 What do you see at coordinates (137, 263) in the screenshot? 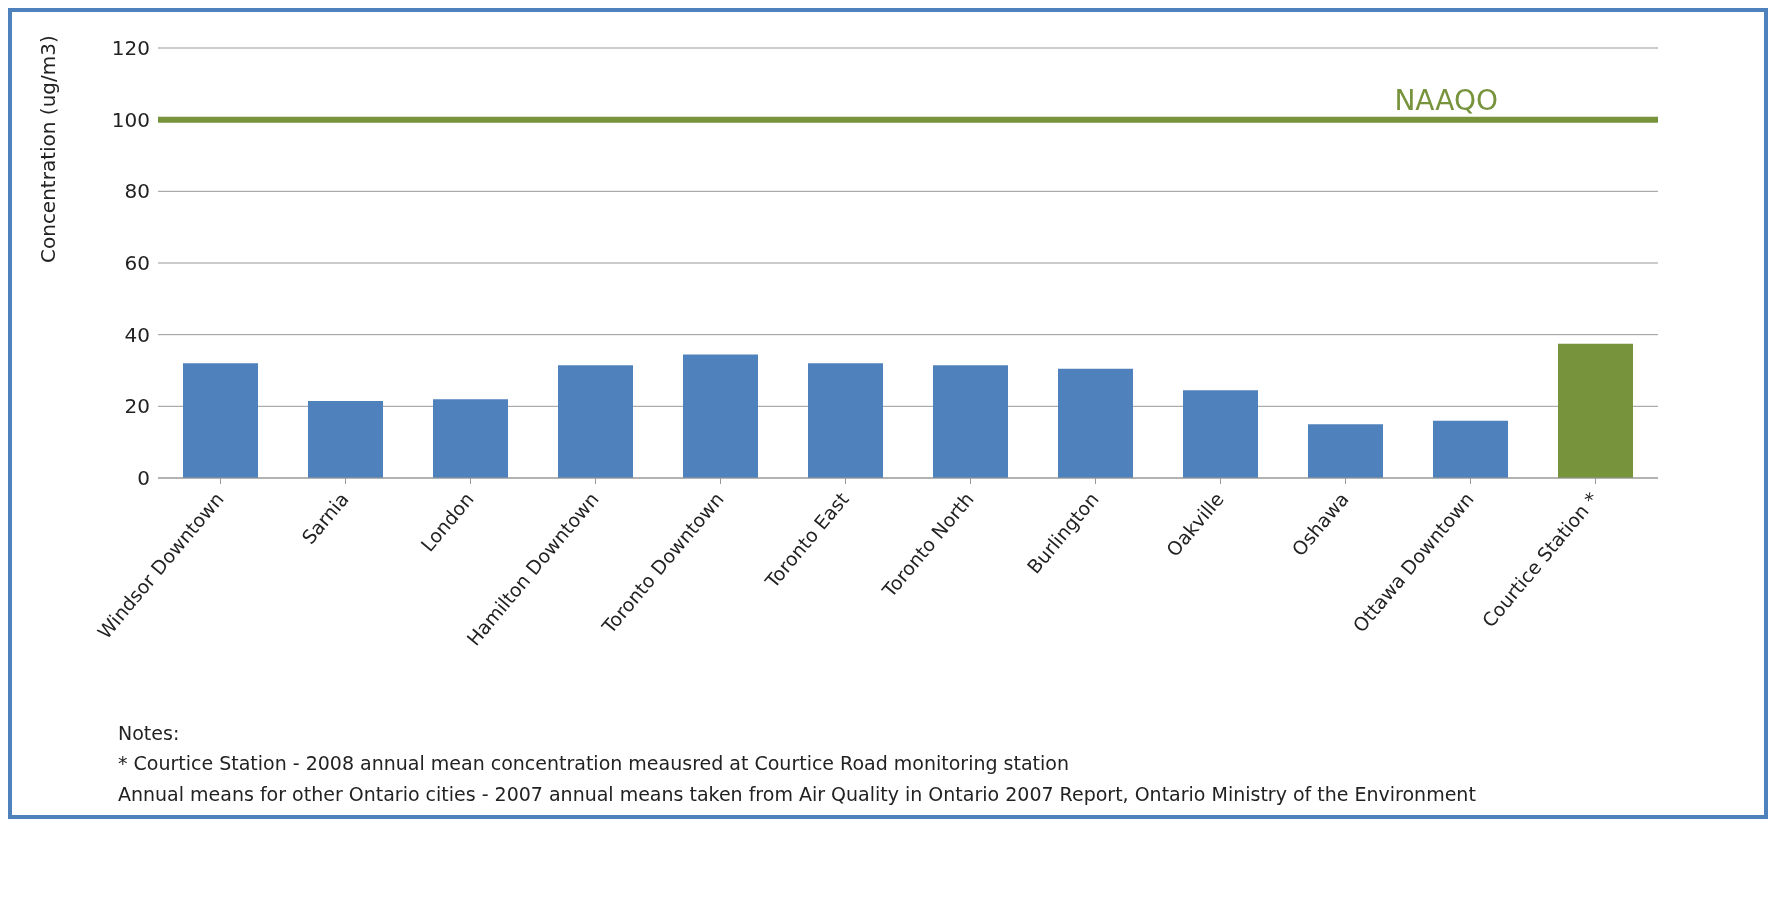
I see `y-tick-label: 60` at bounding box center [137, 263].